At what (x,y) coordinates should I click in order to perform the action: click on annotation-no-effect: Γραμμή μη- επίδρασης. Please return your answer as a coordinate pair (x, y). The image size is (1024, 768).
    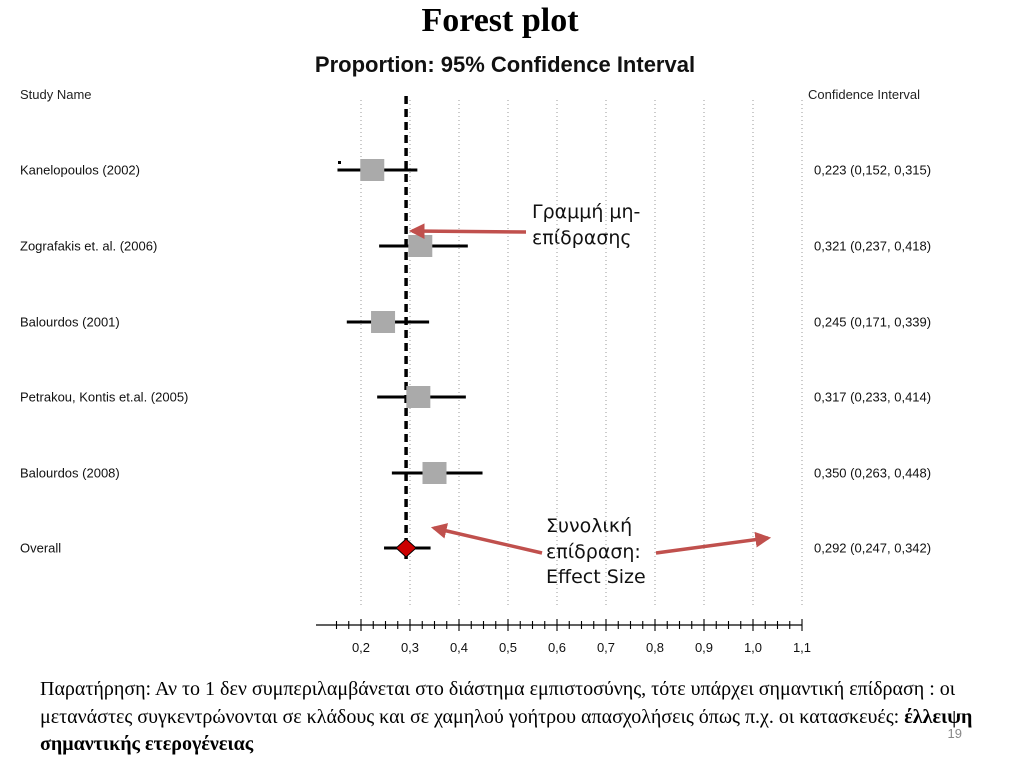
    Looking at the image, I should click on (586, 225).